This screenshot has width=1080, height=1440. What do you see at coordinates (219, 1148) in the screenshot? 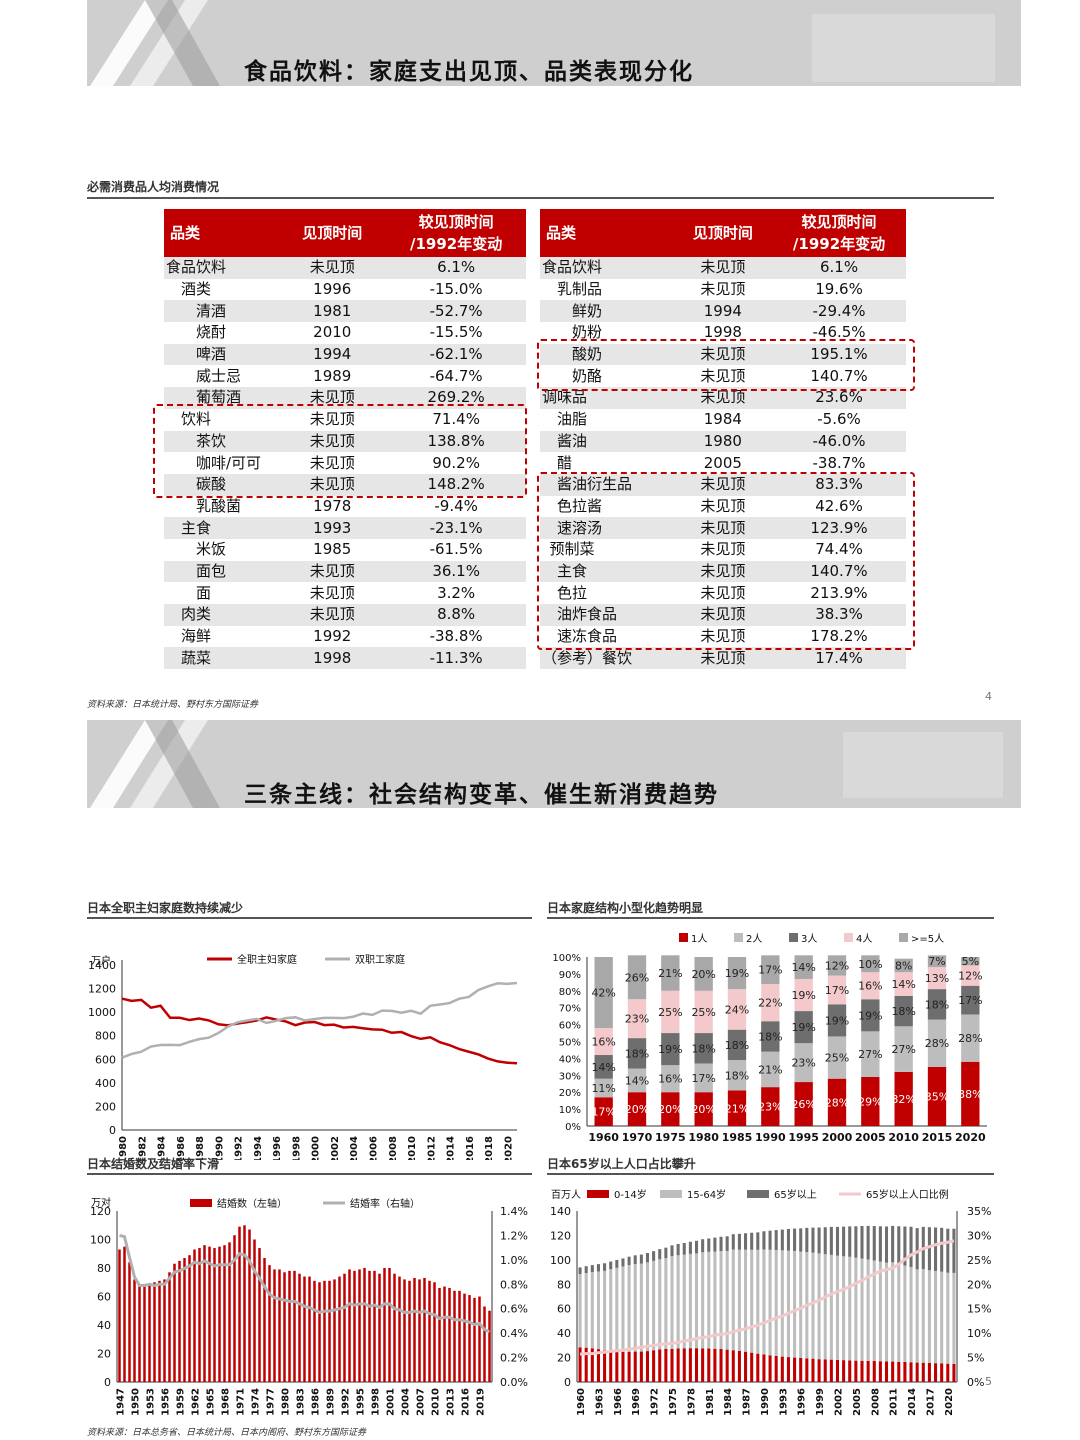
I see `x-tick-label: 1990` at bounding box center [219, 1148].